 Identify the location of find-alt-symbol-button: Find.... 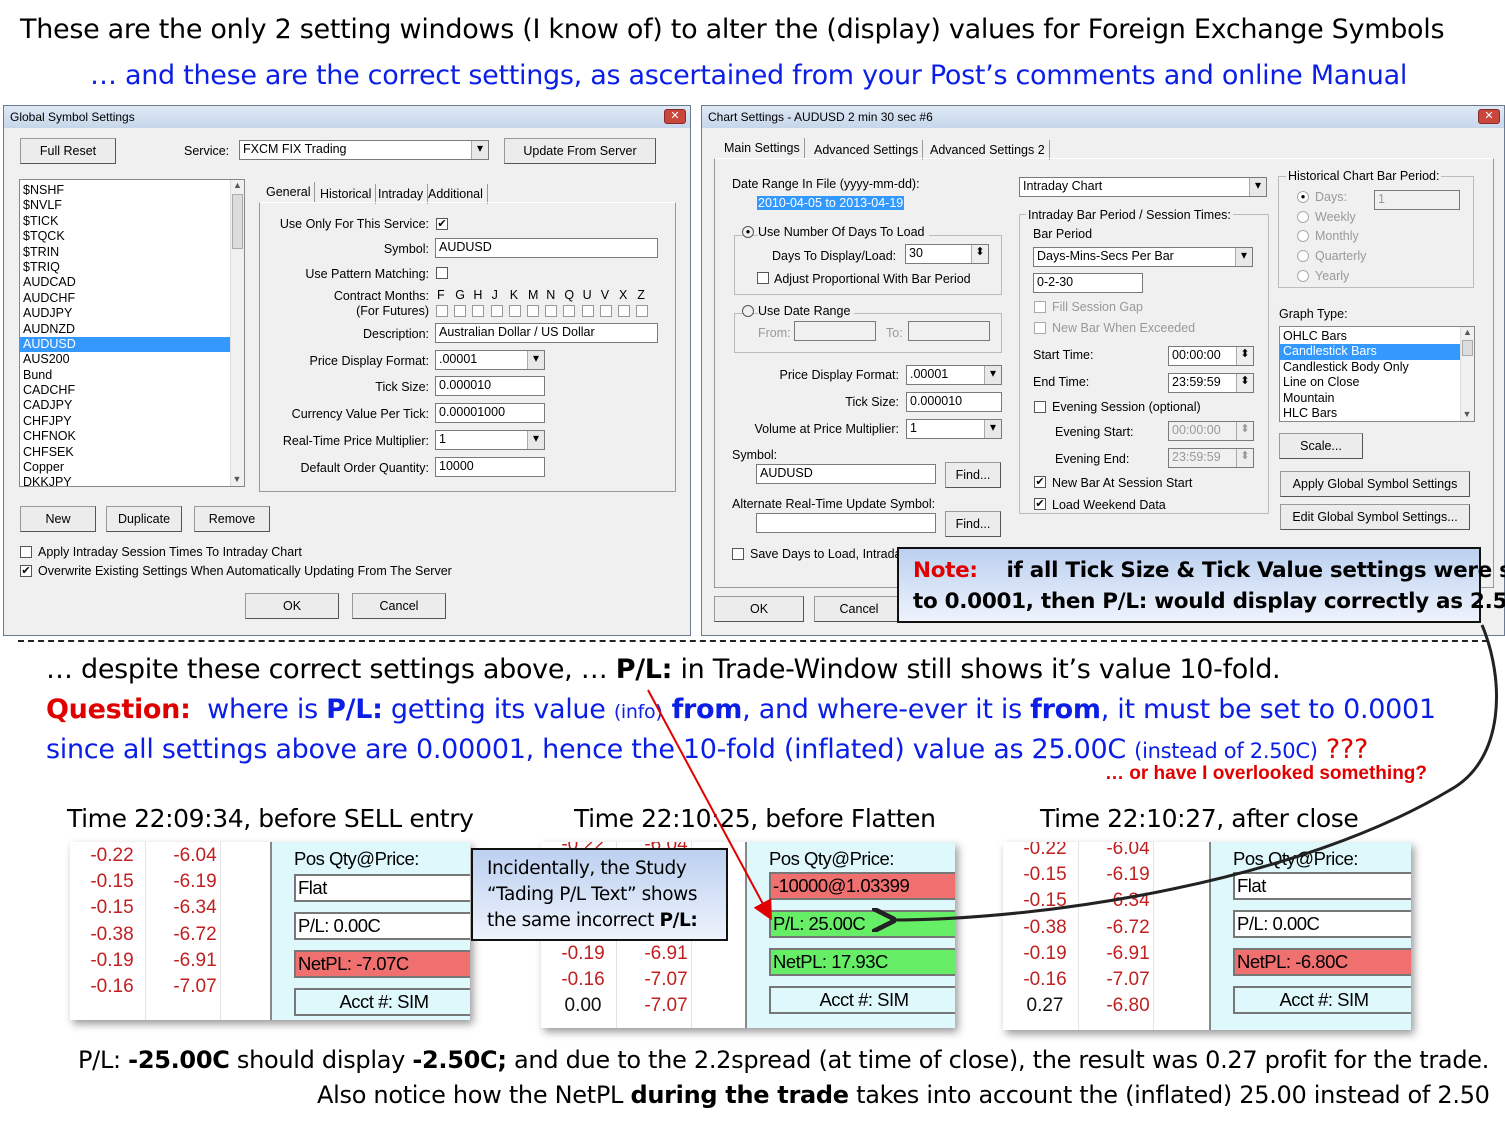
(973, 524).